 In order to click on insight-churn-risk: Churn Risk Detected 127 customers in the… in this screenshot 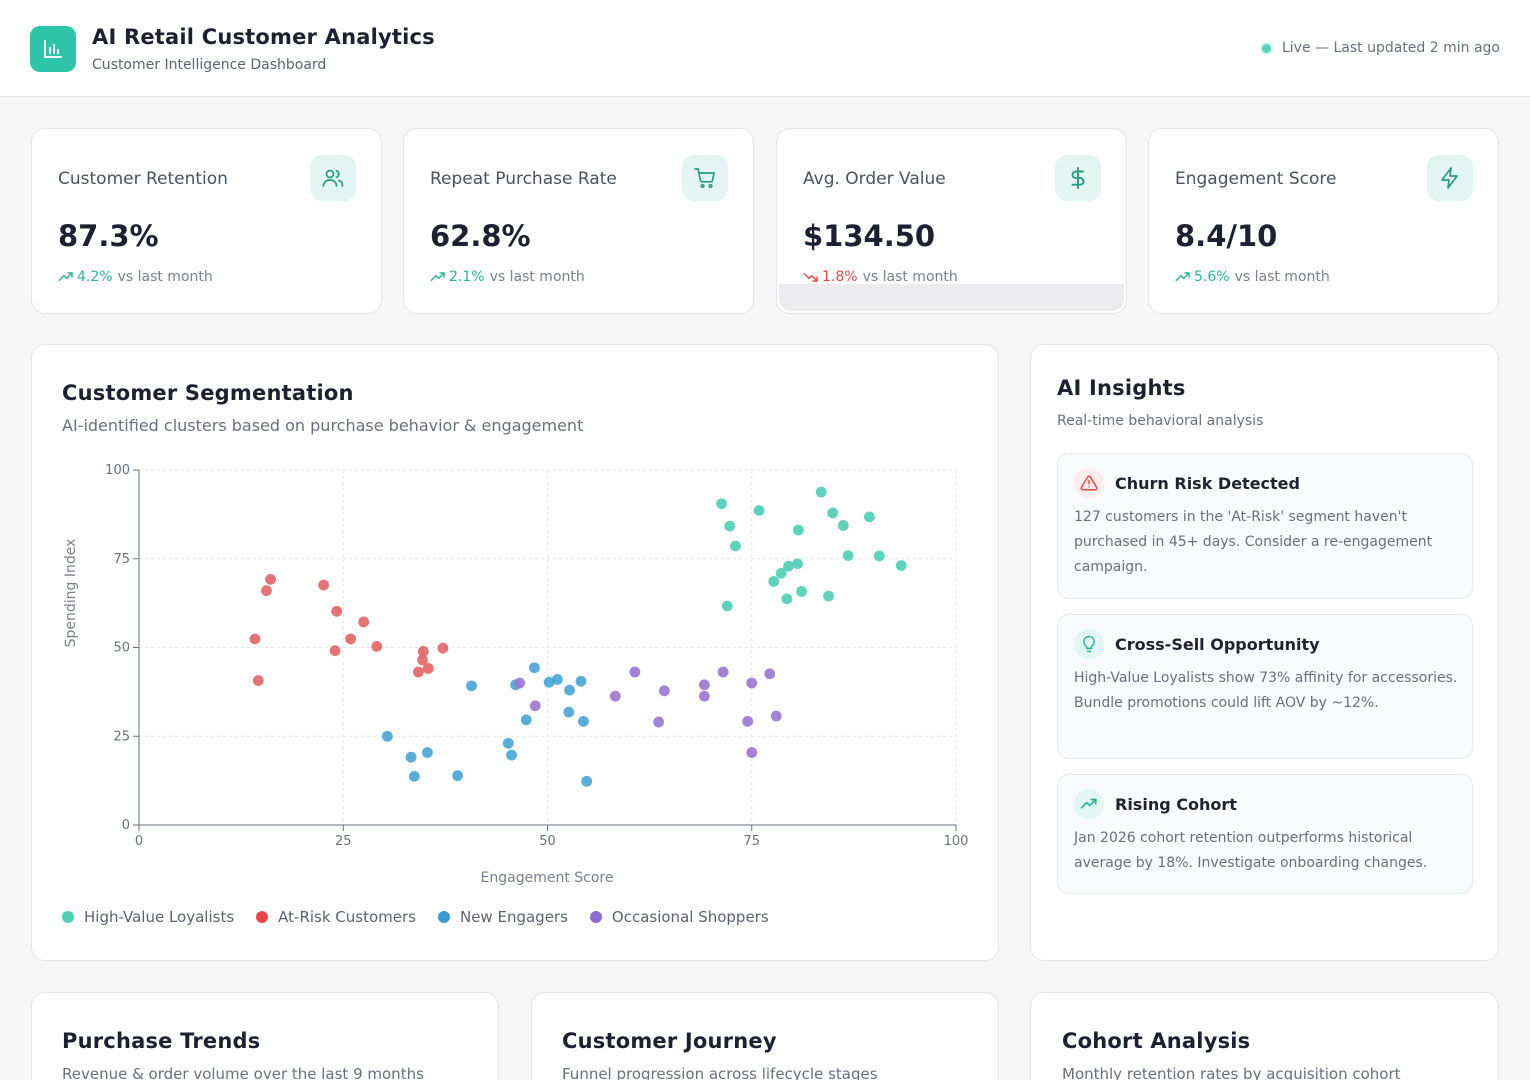, I will do `click(1265, 526)`.